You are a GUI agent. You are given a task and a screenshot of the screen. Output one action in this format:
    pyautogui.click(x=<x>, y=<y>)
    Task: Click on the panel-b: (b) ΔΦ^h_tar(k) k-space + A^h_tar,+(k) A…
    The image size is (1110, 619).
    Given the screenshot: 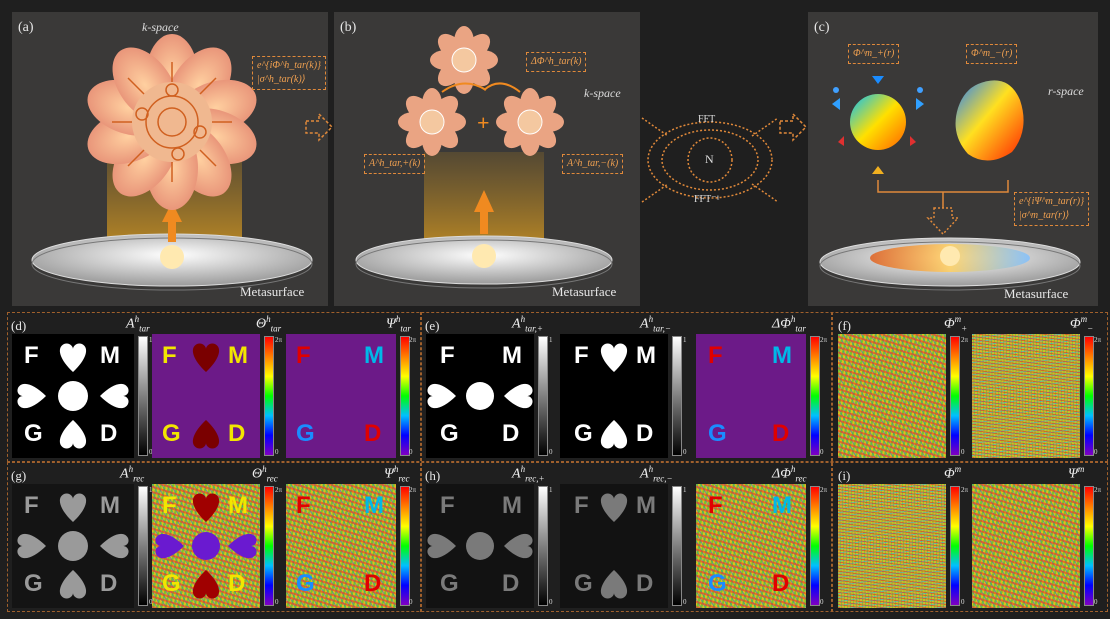 What is the action you would take?
    pyautogui.click(x=487, y=159)
    